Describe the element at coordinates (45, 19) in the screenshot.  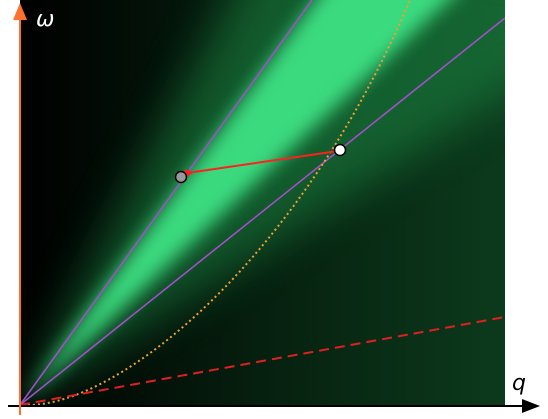
I see `y-axis-label: ω` at that location.